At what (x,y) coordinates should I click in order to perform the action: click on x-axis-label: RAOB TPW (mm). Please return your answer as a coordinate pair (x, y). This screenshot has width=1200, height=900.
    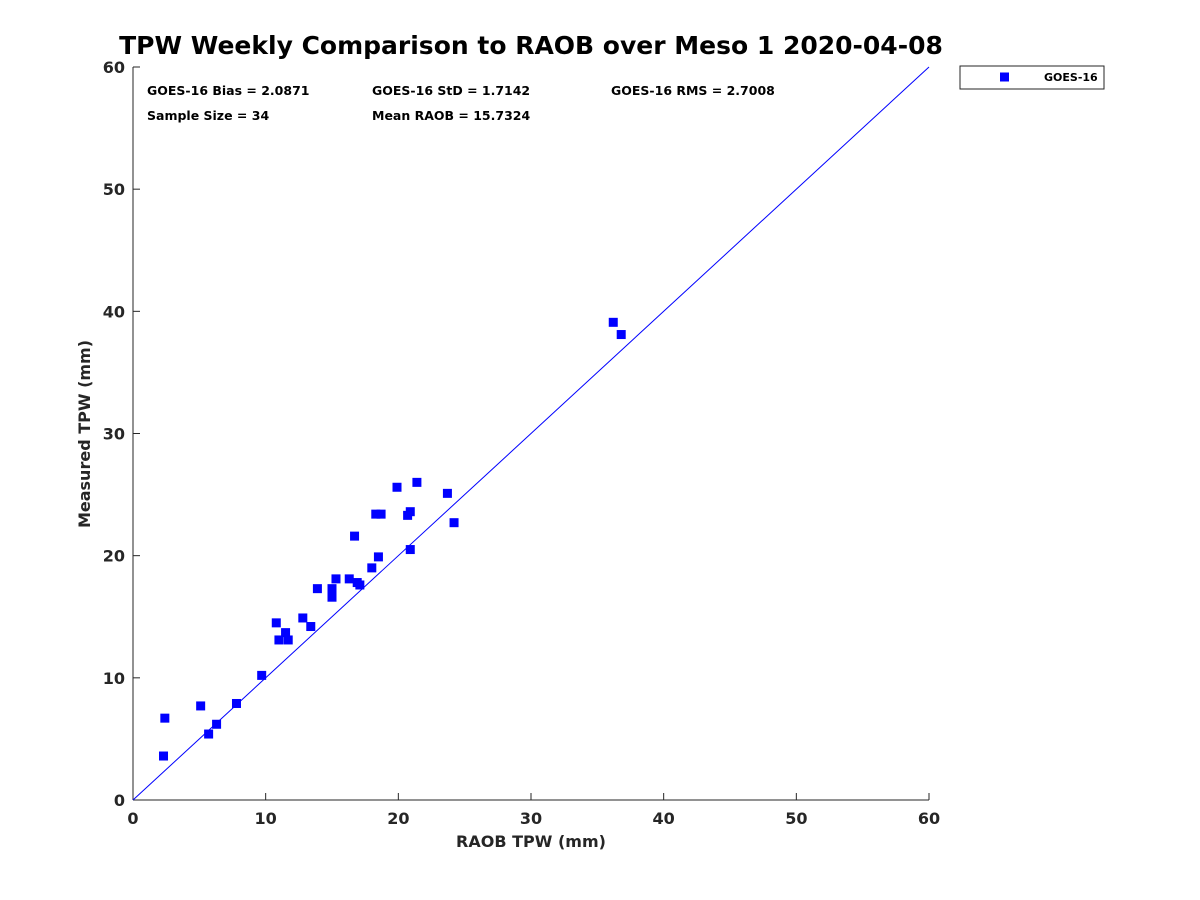
    Looking at the image, I should click on (531, 841).